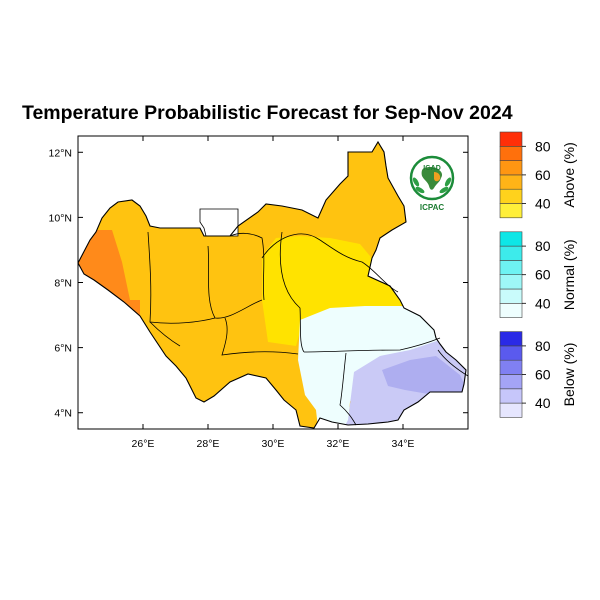 The width and height of the screenshot is (600, 600). I want to click on lat-tick-label: 4°N, so click(63, 414).